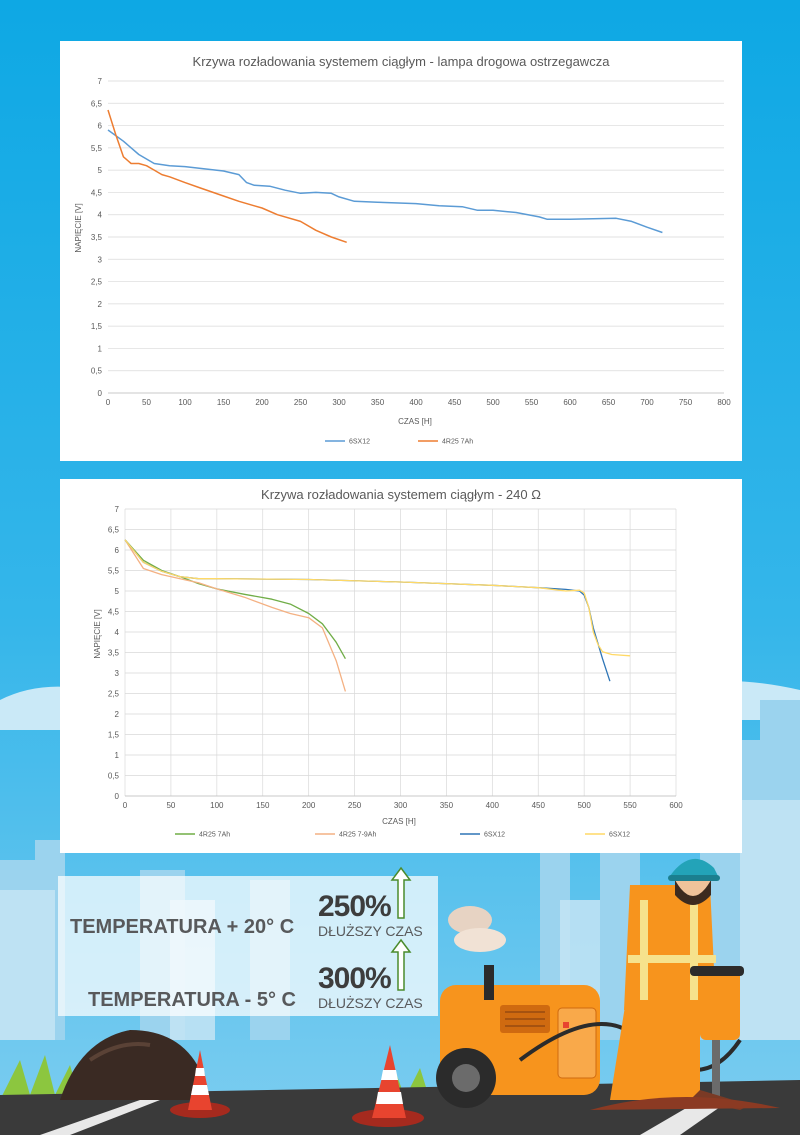  I want to click on road-marking, so click(100, 1117).